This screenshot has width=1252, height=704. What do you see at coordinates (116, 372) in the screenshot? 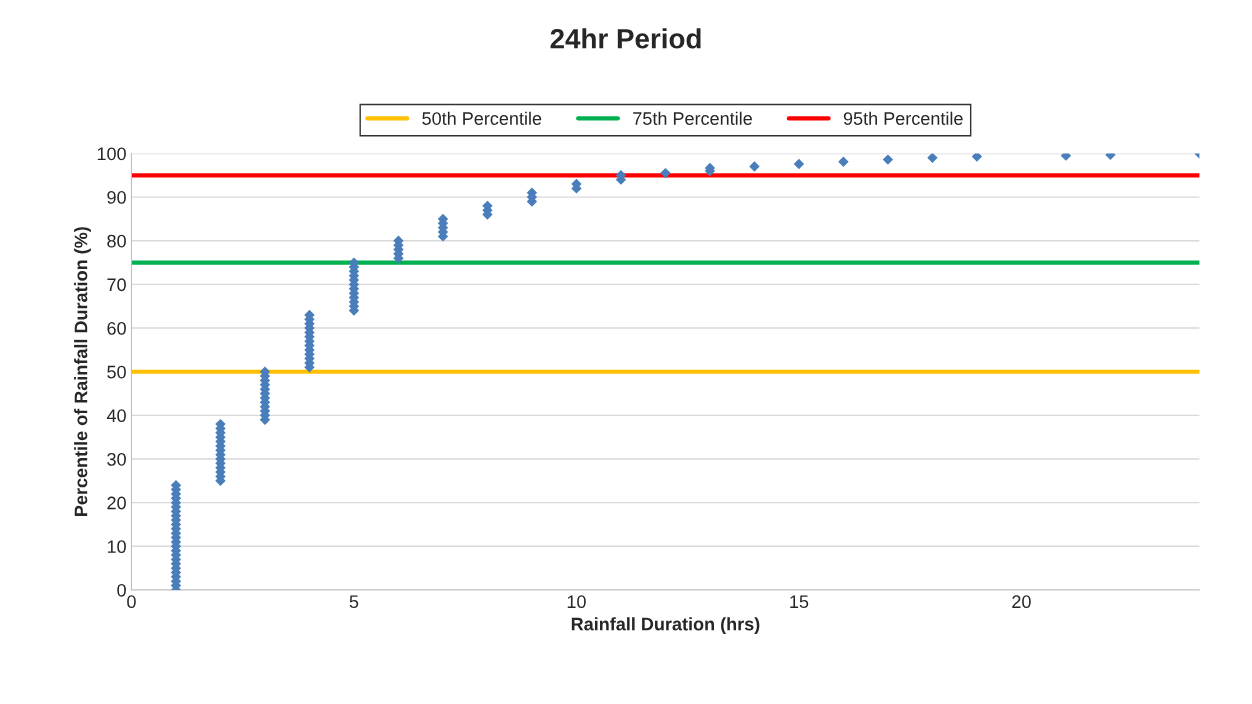
I see `y-tick-label: 50` at bounding box center [116, 372].